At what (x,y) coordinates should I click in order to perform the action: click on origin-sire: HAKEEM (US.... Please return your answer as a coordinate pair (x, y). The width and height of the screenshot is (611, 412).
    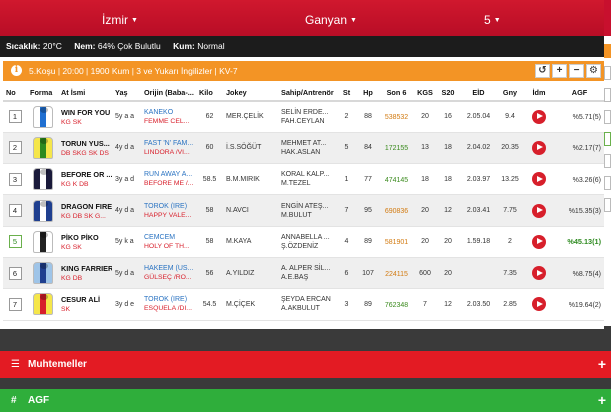
    Looking at the image, I should click on (169, 269).